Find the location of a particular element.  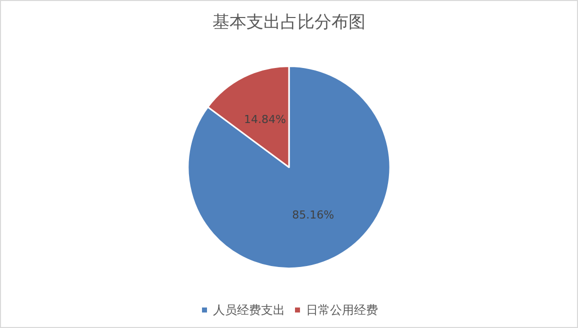

data-label: 85.16% is located at coordinates (313, 215).